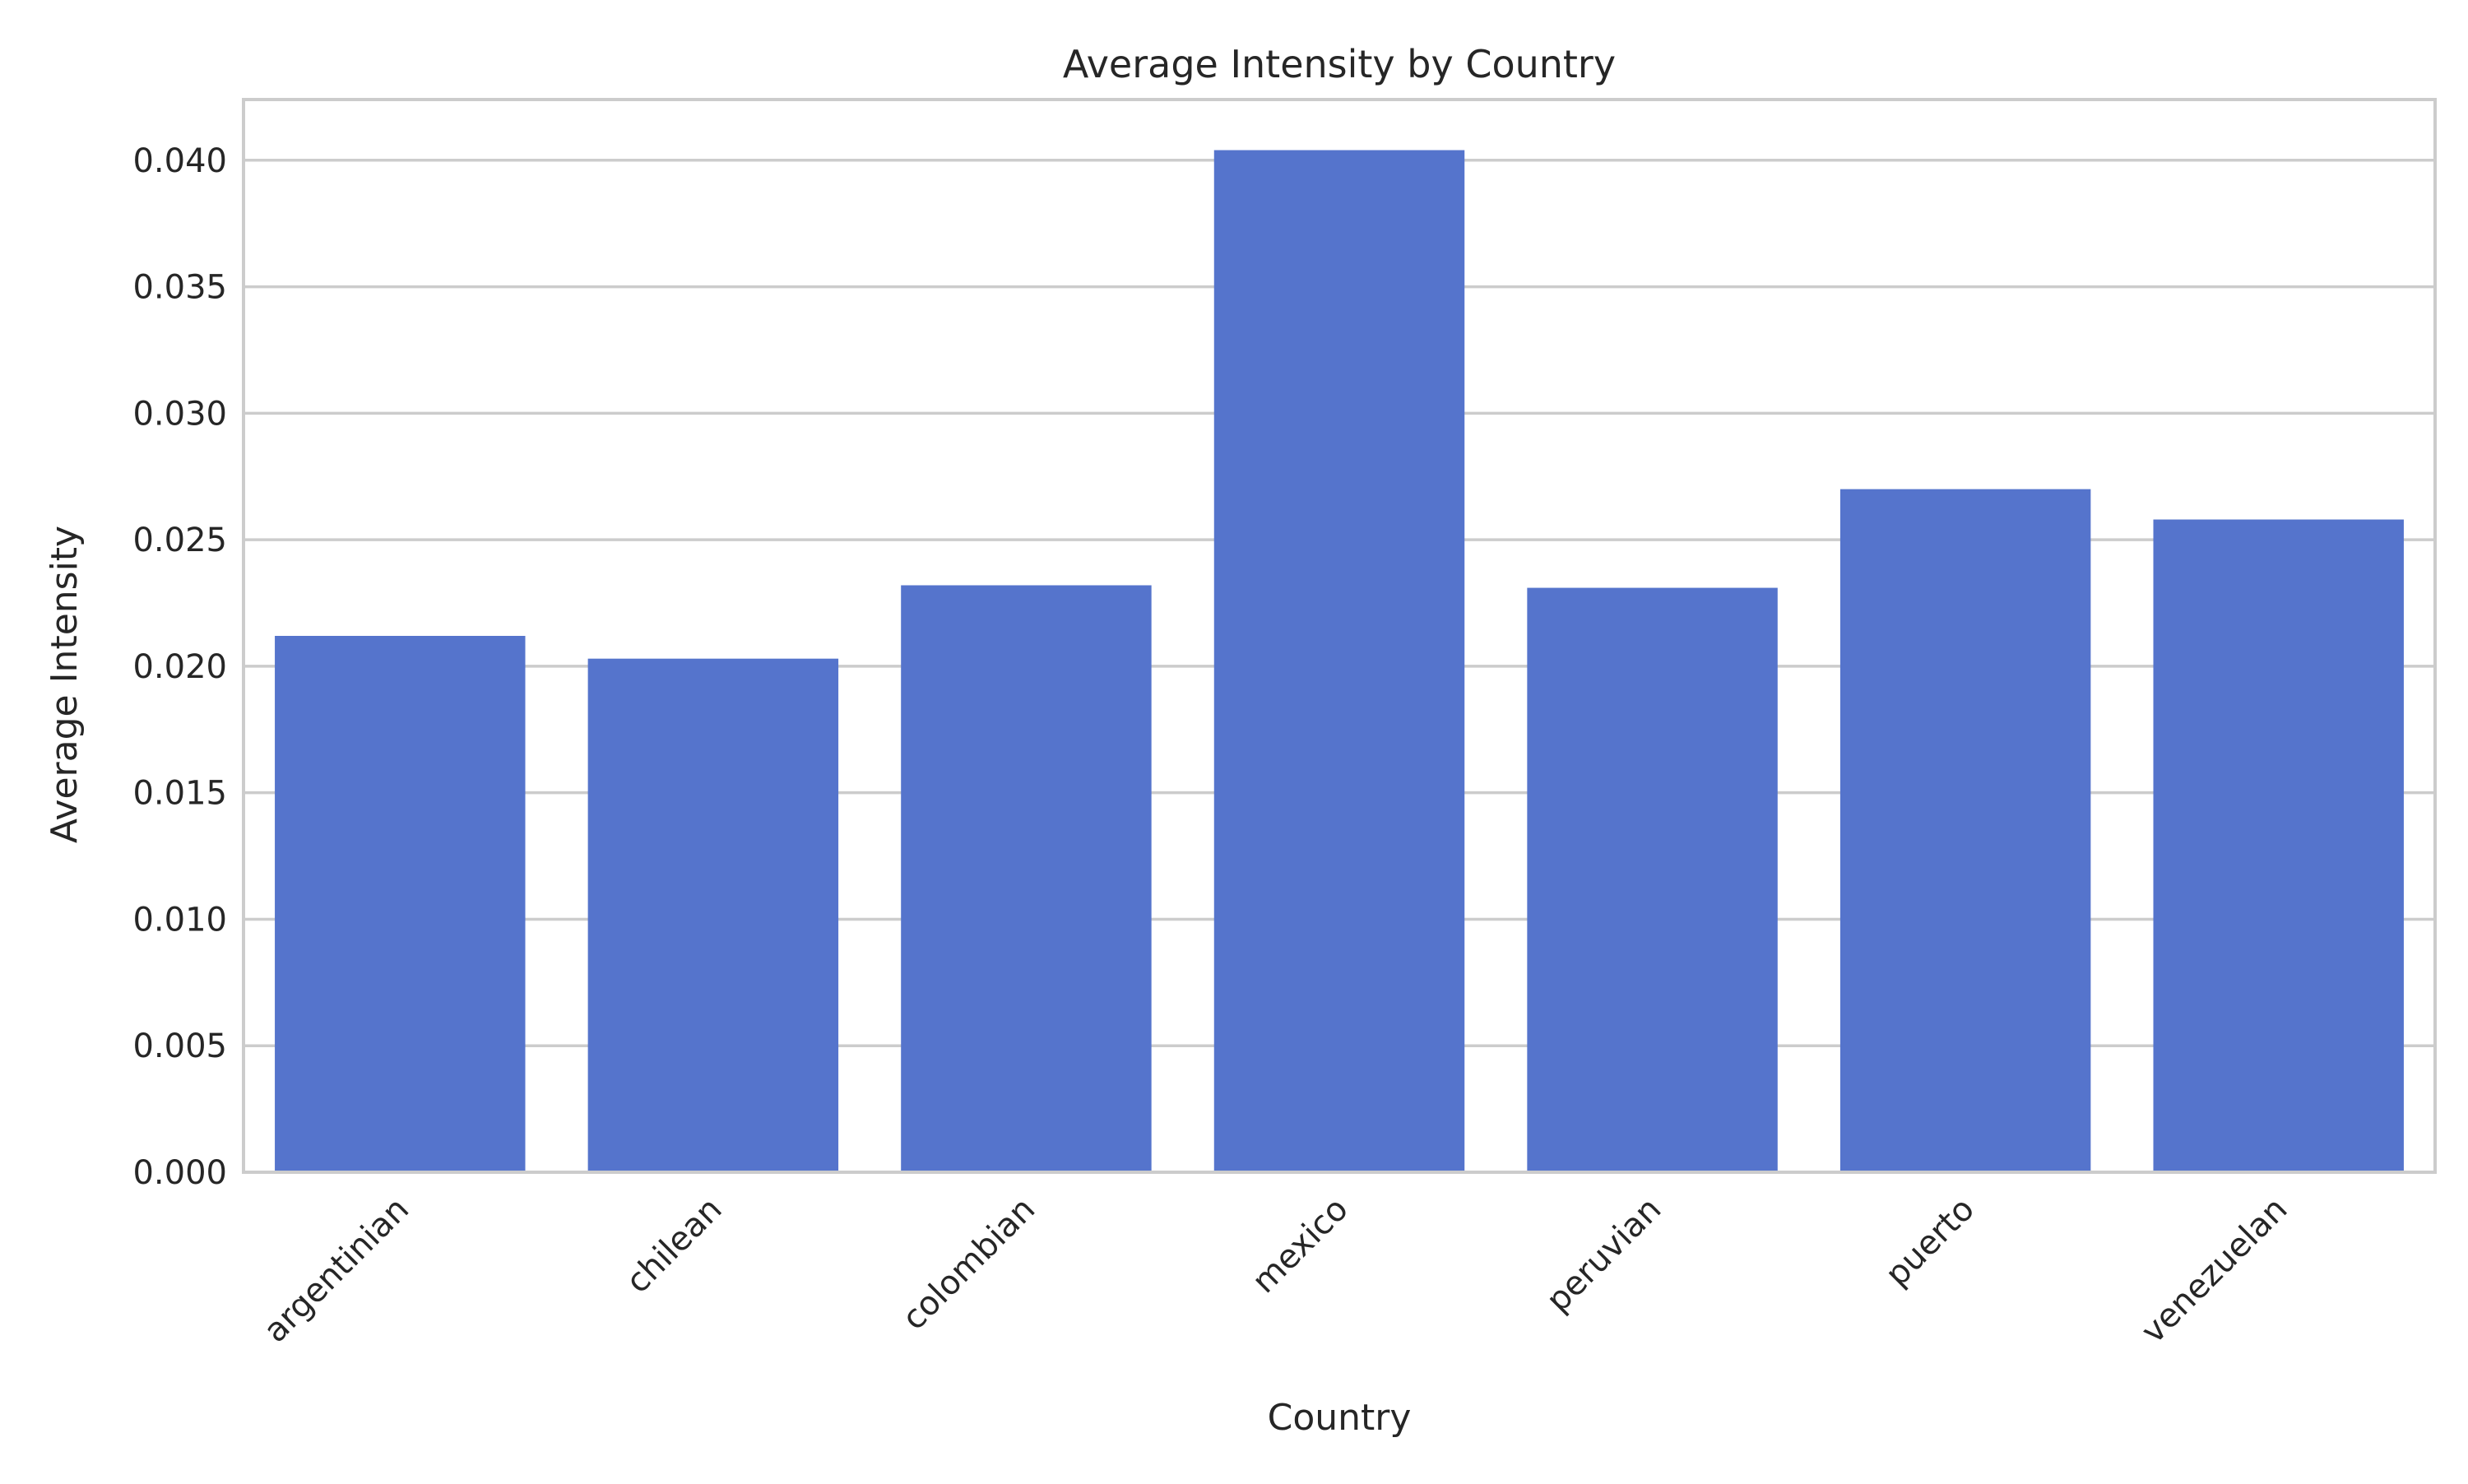 This screenshot has width=2468, height=1484. What do you see at coordinates (179, 414) in the screenshot?
I see `y-tick-label: 0.030` at bounding box center [179, 414].